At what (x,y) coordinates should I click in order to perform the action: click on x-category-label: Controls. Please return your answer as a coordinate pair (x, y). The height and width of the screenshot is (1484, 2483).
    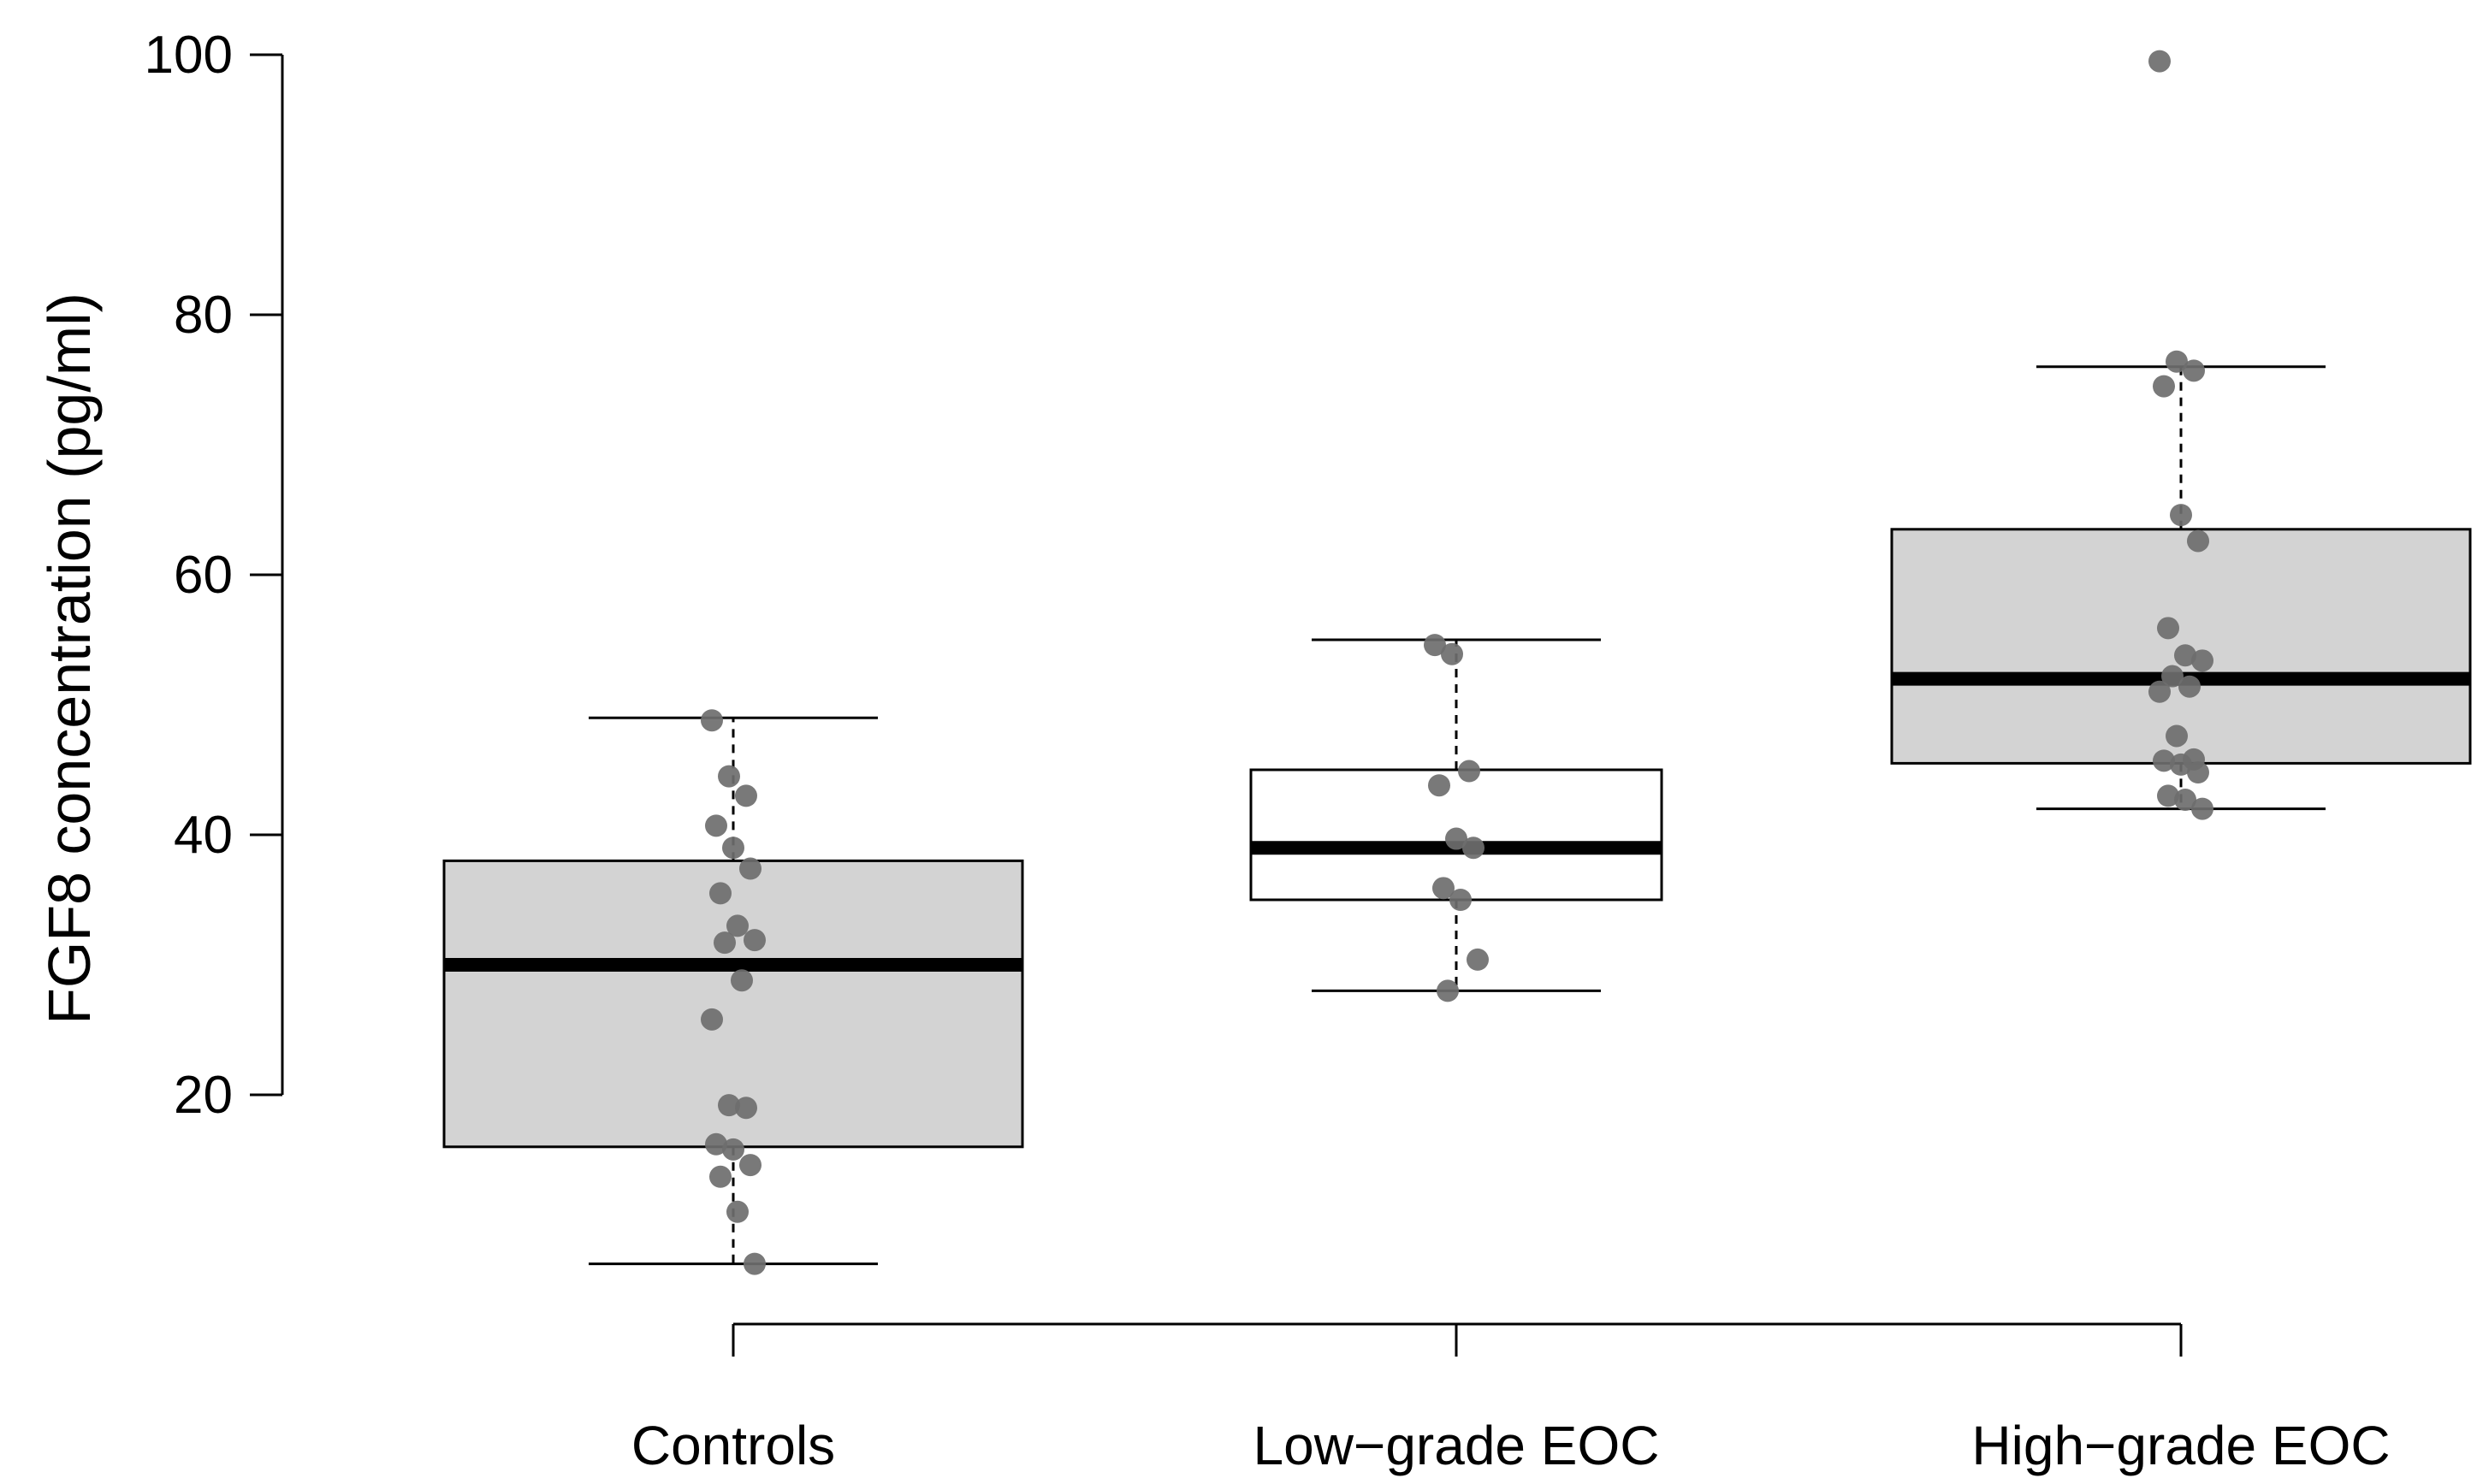
    Looking at the image, I should click on (733, 1445).